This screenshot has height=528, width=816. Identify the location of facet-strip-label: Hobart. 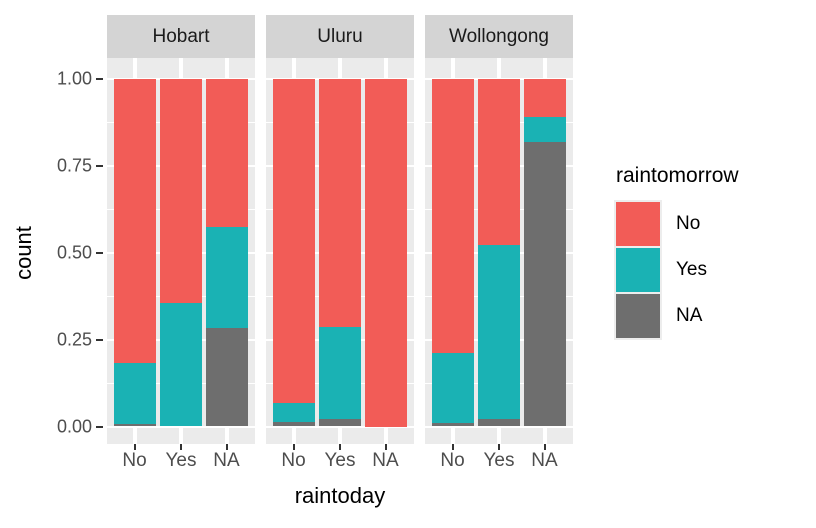
(181, 36).